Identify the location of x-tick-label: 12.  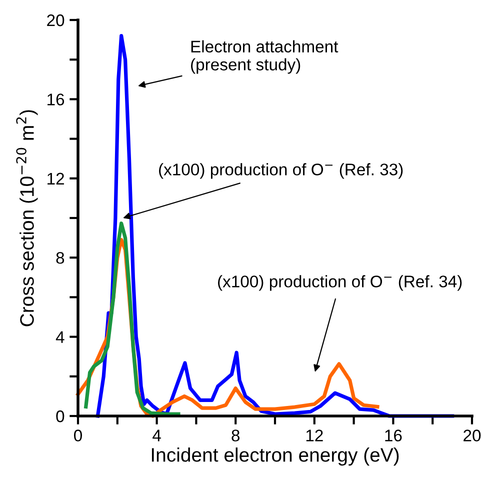
(314, 436).